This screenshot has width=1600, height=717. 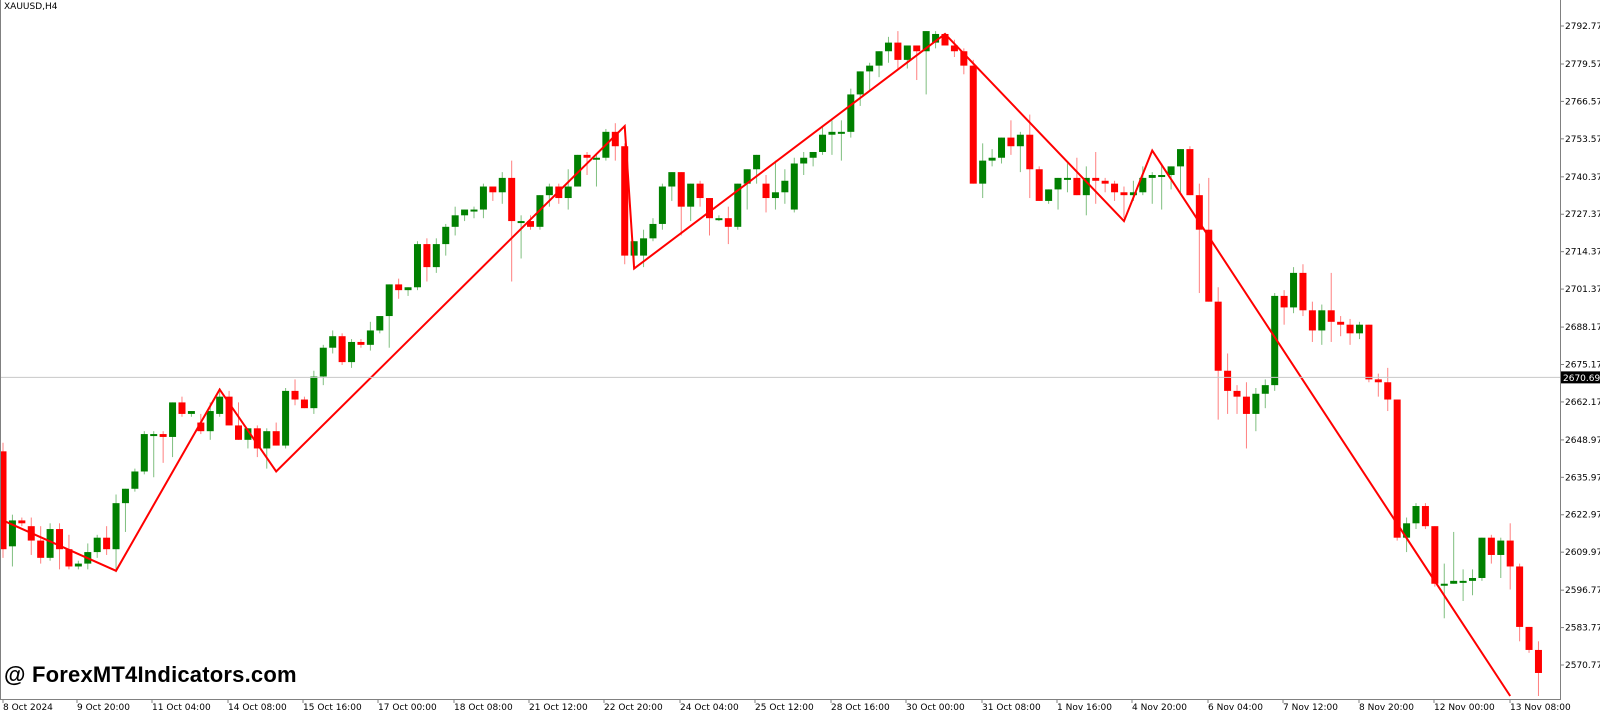 What do you see at coordinates (709, 708) in the screenshot?
I see `time-tick-label: 24 Oct 04:00` at bounding box center [709, 708].